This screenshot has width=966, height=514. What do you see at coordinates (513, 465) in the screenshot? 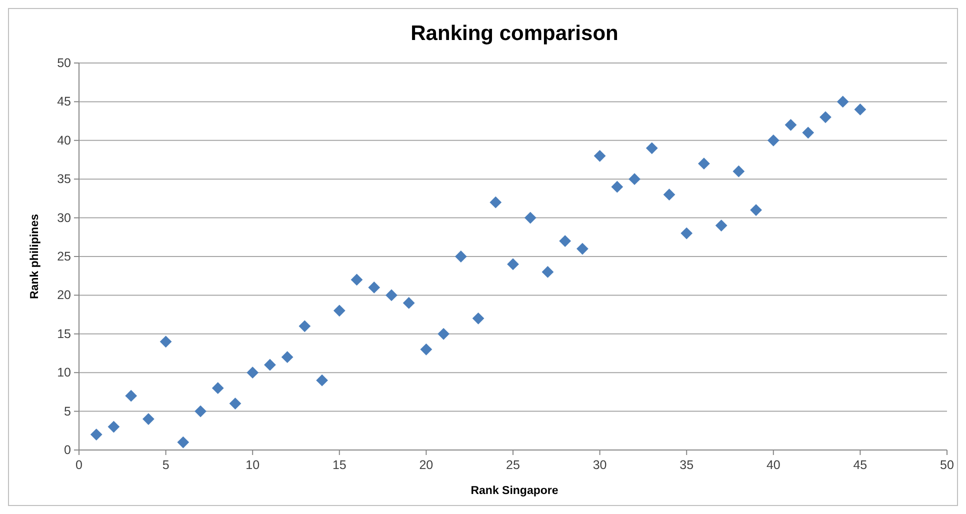
I see `x-tick-label: 25` at bounding box center [513, 465].